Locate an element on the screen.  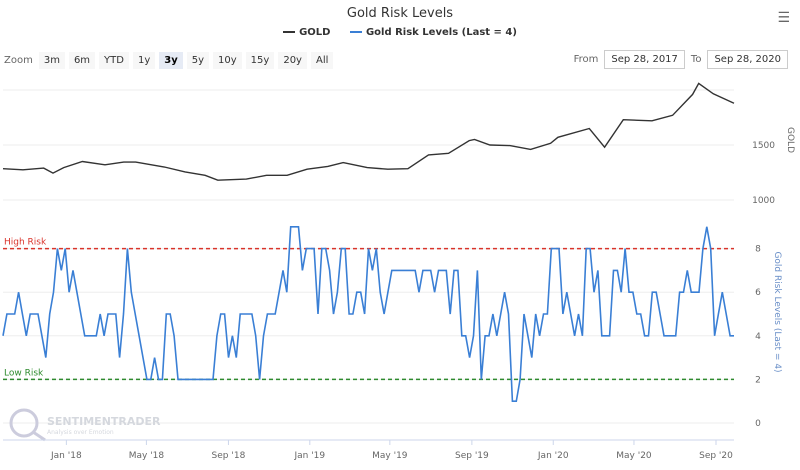
from-date-input: Sep 28, 2017 is located at coordinates (644, 59).